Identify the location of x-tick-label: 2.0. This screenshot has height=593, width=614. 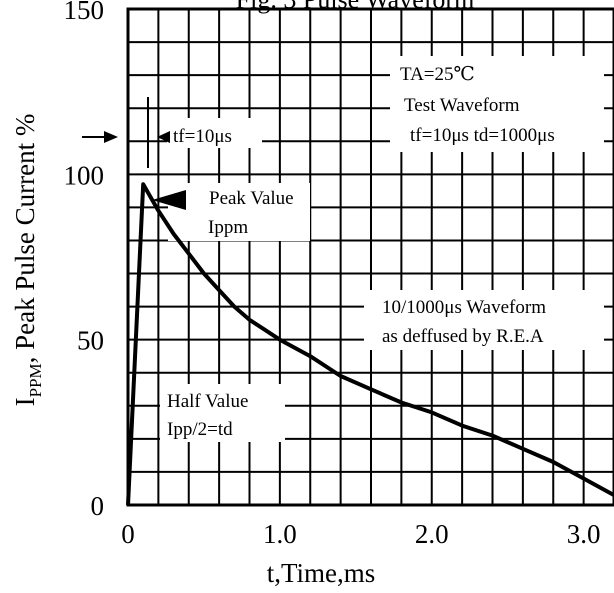
(432, 534).